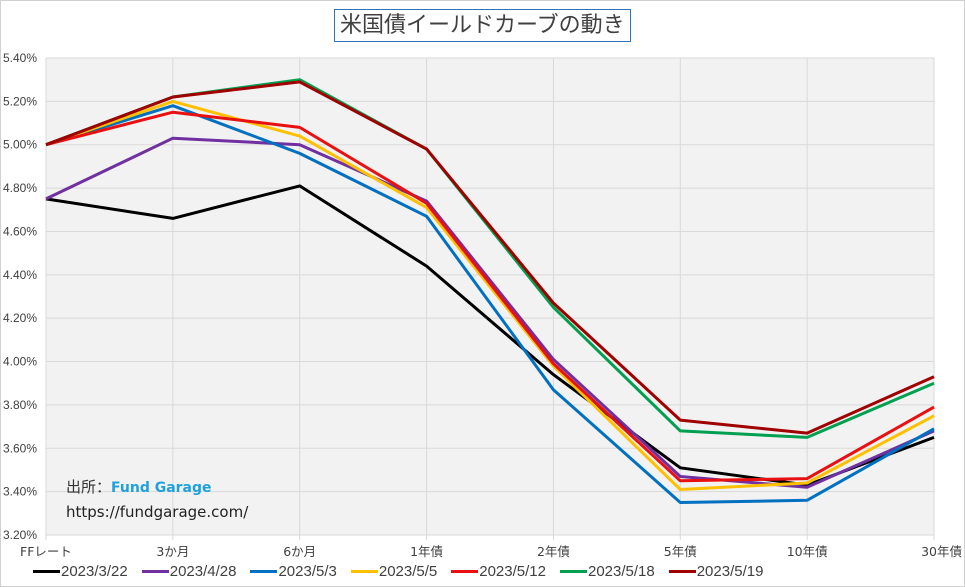 Image resolution: width=965 pixels, height=587 pixels. Describe the element at coordinates (89, 487) in the screenshot. I see `source-label: 出所：` at that location.